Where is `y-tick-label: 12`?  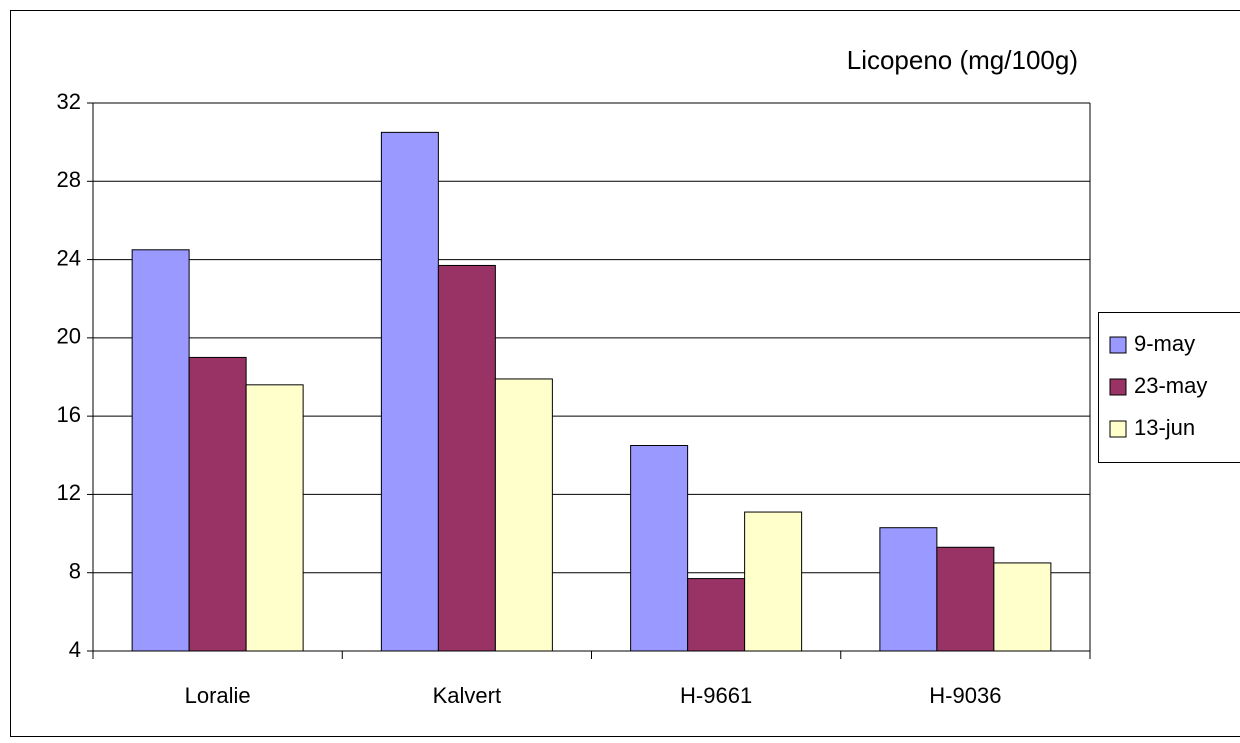 y-tick-label: 12 is located at coordinates (69, 492).